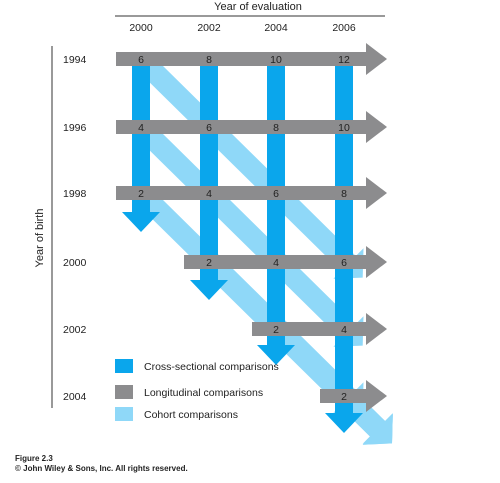 The width and height of the screenshot is (500, 483). What do you see at coordinates (344, 28) in the screenshot?
I see `evaluation-year-2006: 2006` at bounding box center [344, 28].